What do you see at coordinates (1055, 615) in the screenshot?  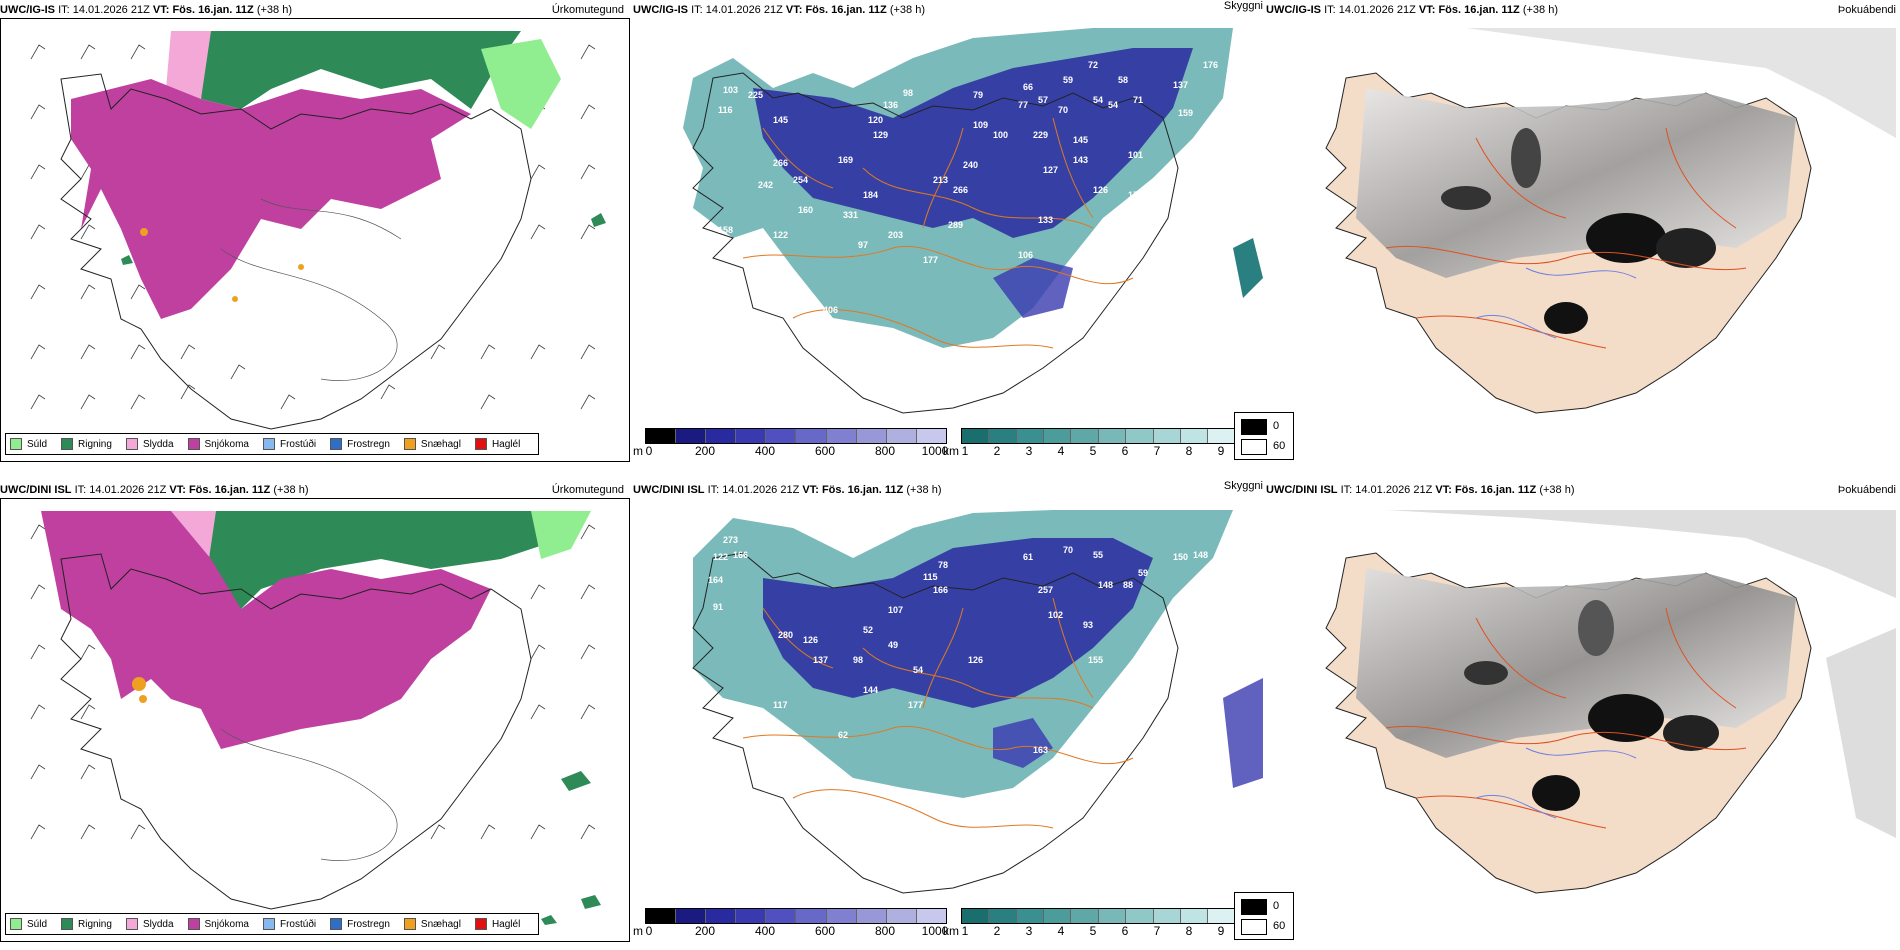 I see `ceiling-label: 102` at bounding box center [1055, 615].